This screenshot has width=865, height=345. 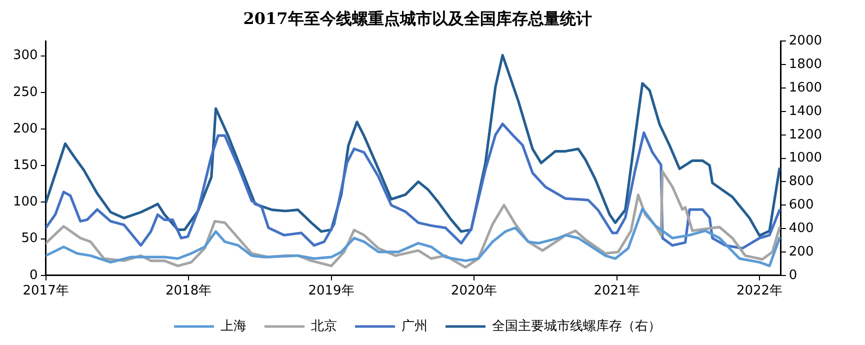 I want to click on y2-tick-label: 400, so click(x=801, y=228).